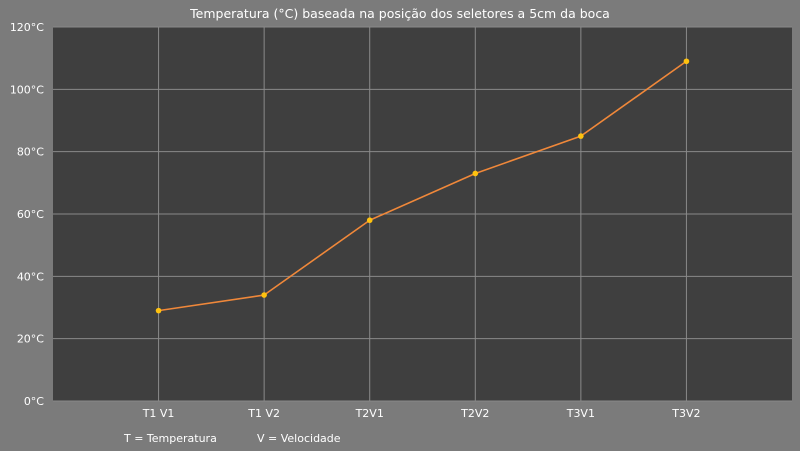  Describe the element at coordinates (170, 438) in the screenshot. I see `footnote-temperatura: T = Temperatura` at that location.